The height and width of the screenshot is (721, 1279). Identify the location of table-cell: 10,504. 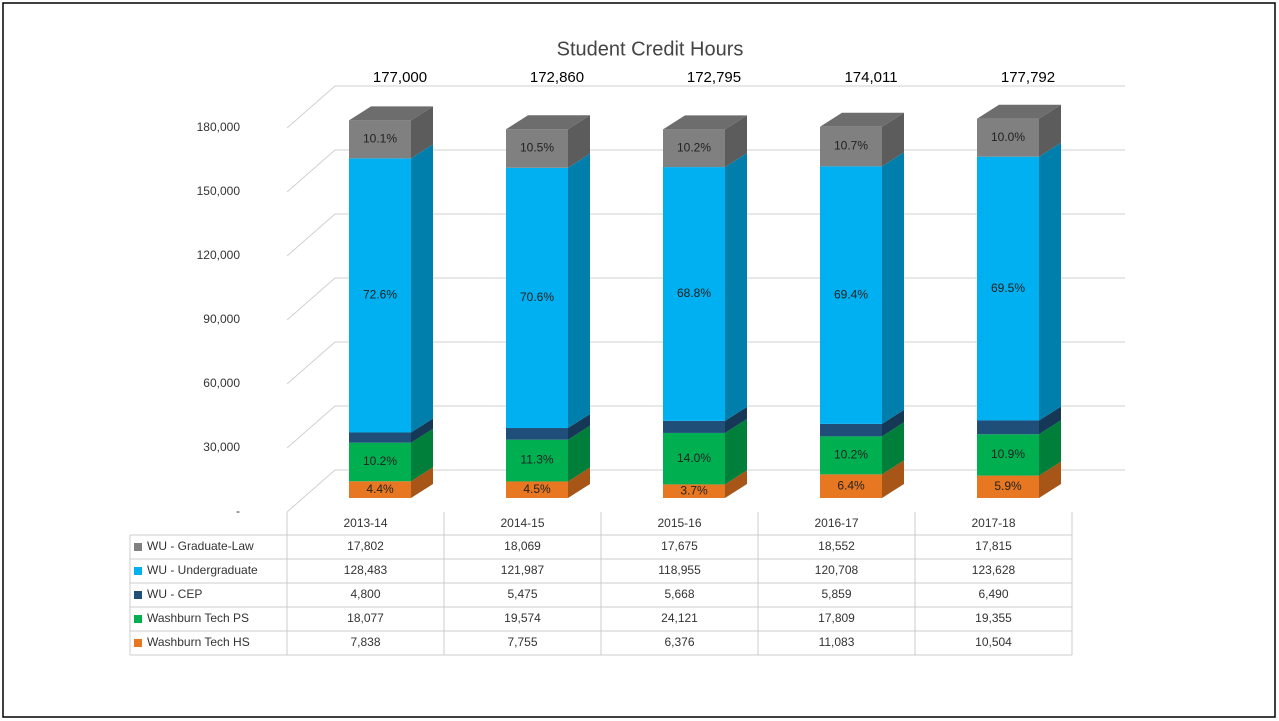
(993, 642).